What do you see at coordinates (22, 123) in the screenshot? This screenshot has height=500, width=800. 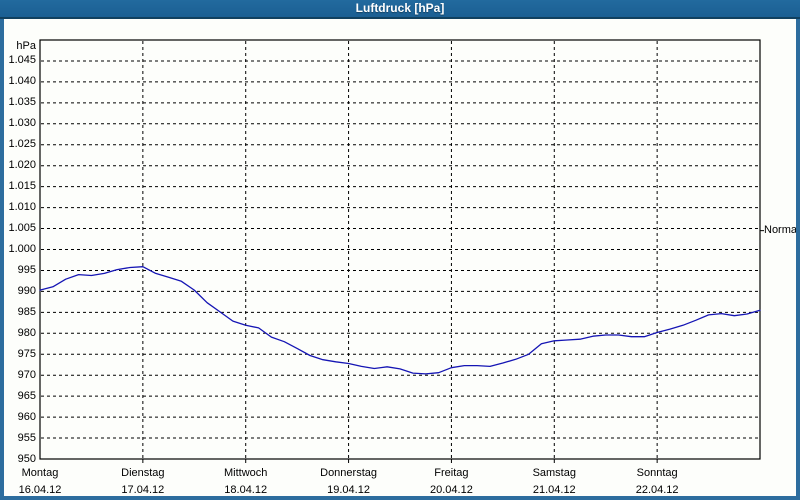 I see `y-axis-tick-label: 1.030` at bounding box center [22, 123].